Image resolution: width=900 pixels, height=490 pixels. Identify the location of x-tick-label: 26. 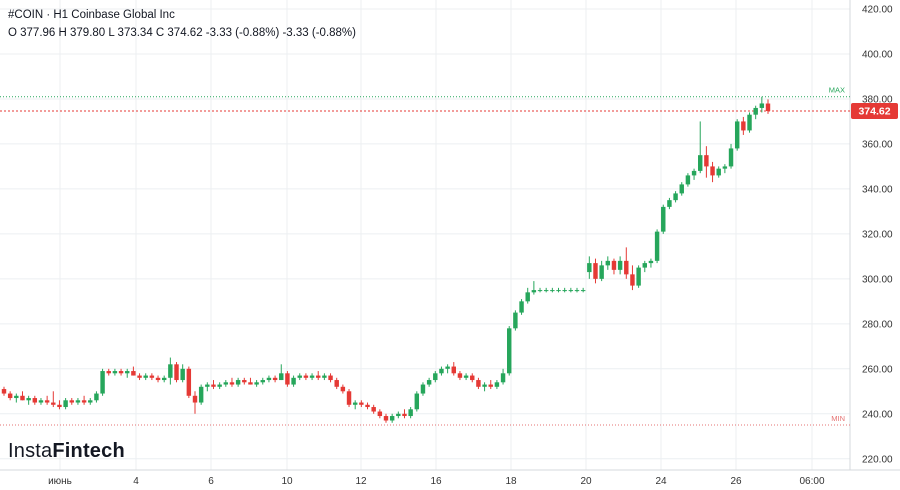
(736, 481).